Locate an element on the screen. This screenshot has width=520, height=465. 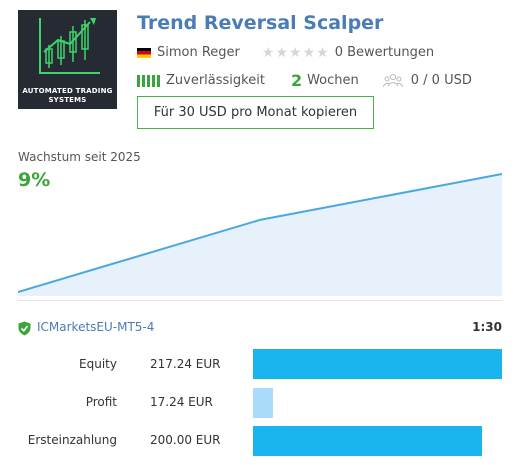
subscribers-text: 0 / 0 USD is located at coordinates (441, 80).